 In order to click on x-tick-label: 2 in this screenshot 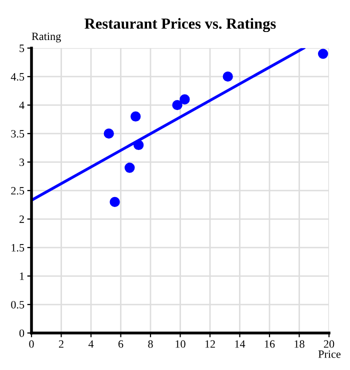, I will do `click(61, 344)`.